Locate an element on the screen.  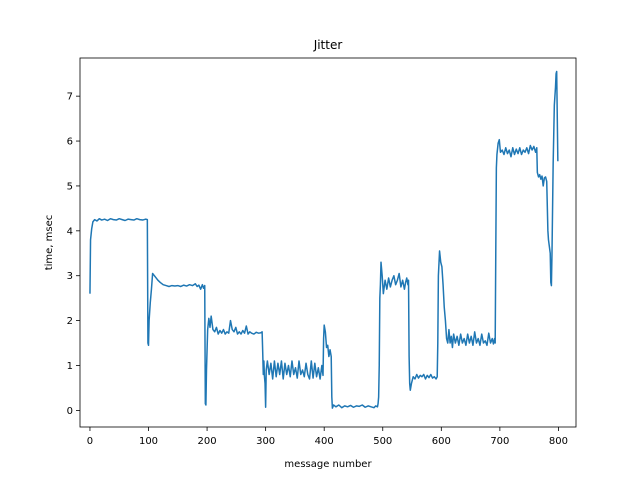
x-tick-label: 0 is located at coordinates (90, 441).